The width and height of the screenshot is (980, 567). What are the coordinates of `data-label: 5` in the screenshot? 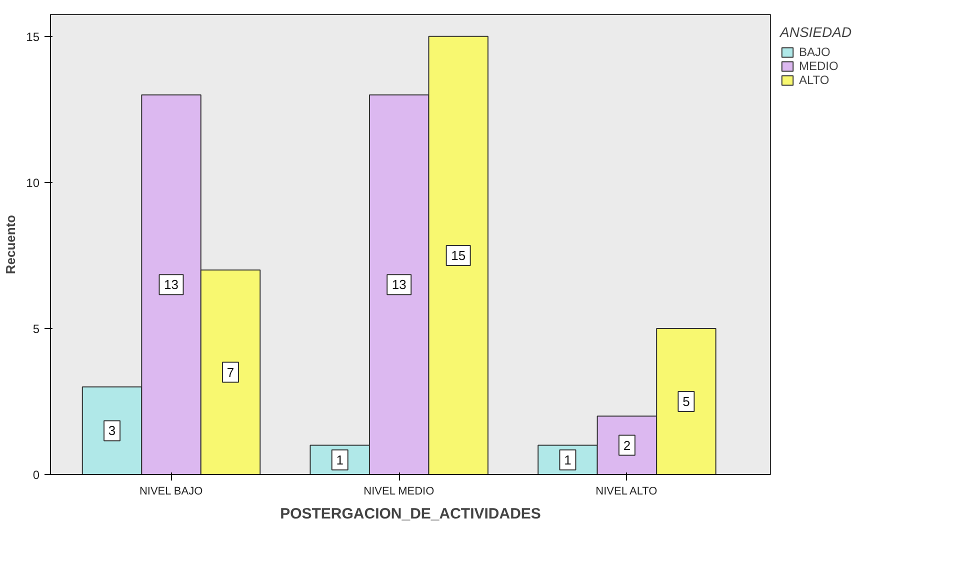 It's located at (686, 401).